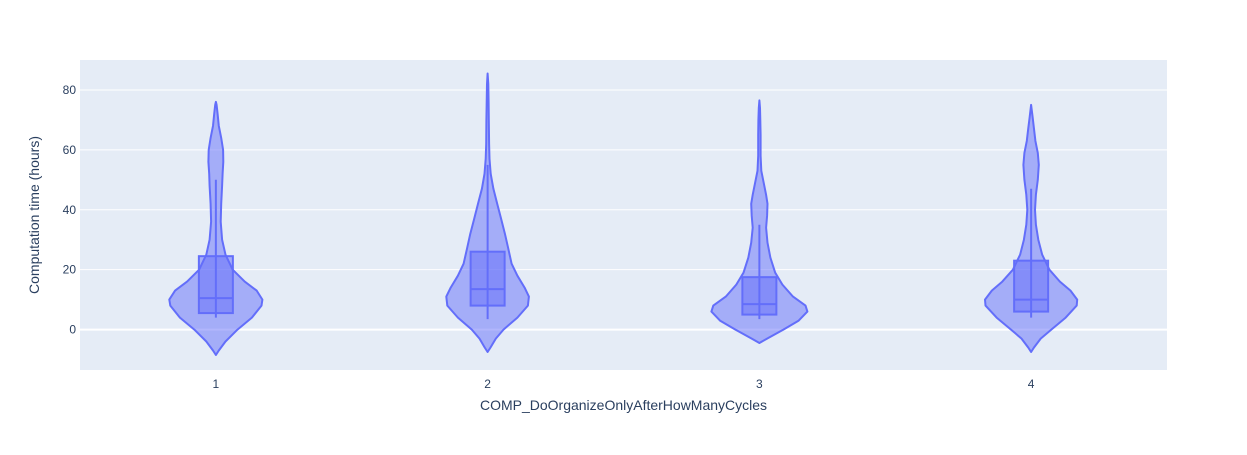  I want to click on x-tick-labels: 1 2 3 4, so click(624, 384).